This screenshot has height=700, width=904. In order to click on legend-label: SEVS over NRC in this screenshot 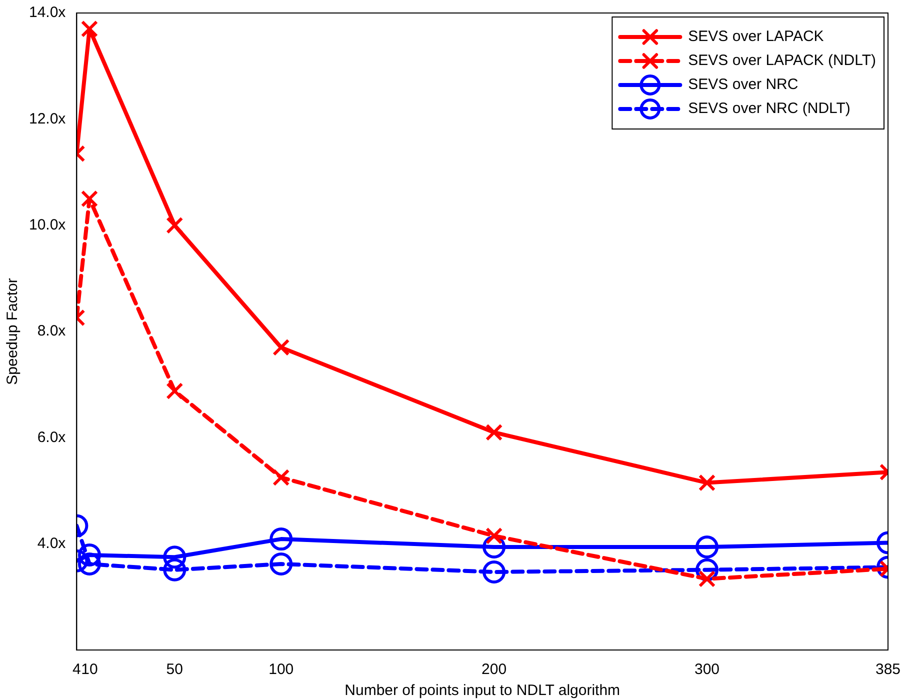, I will do `click(743, 85)`.